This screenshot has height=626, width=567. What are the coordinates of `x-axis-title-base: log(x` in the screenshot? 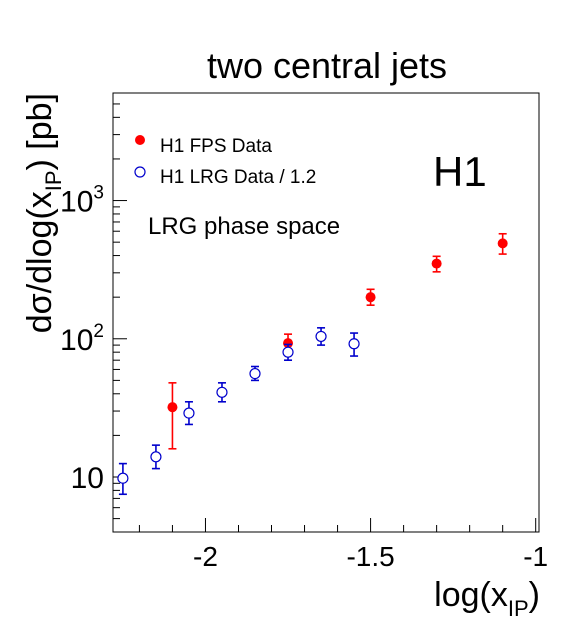 It's located at (471, 595).